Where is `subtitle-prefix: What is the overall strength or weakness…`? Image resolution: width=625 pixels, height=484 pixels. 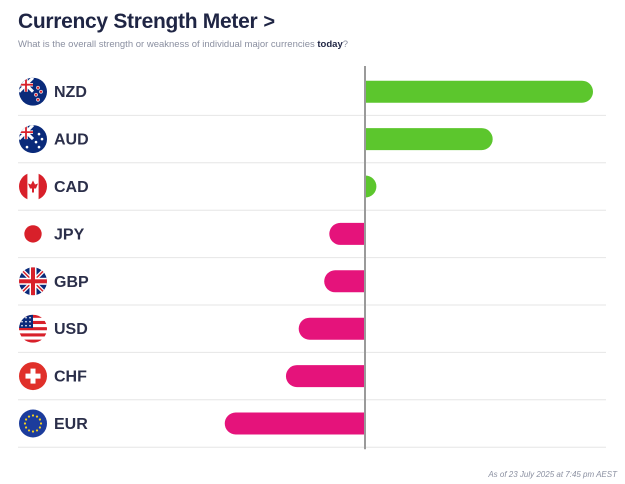
subtitle-prefix: What is the overall strength or weakness… is located at coordinates (168, 44).